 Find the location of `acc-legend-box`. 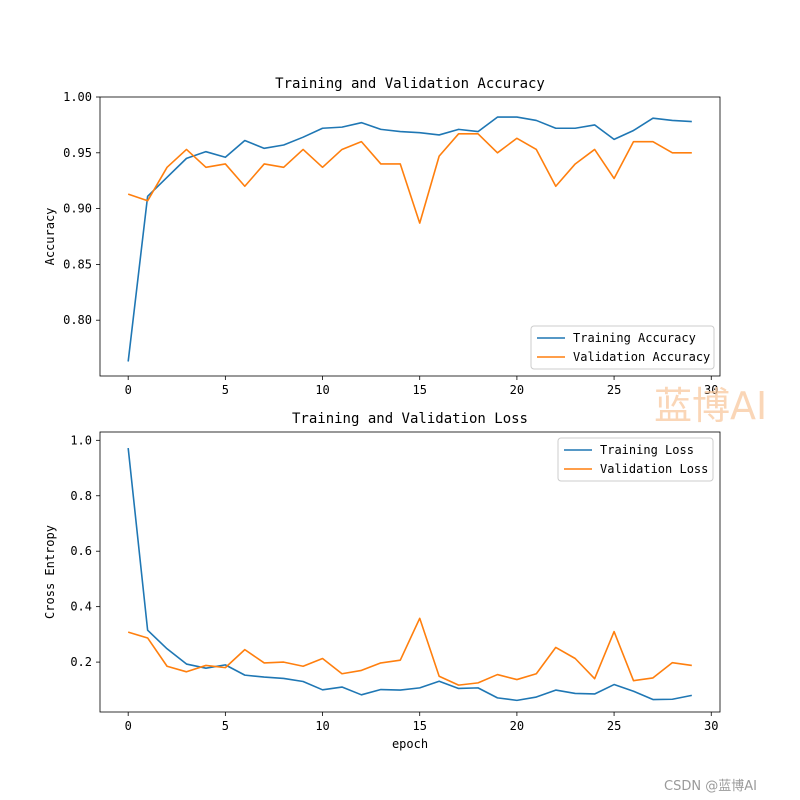

acc-legend-box is located at coordinates (622, 347).